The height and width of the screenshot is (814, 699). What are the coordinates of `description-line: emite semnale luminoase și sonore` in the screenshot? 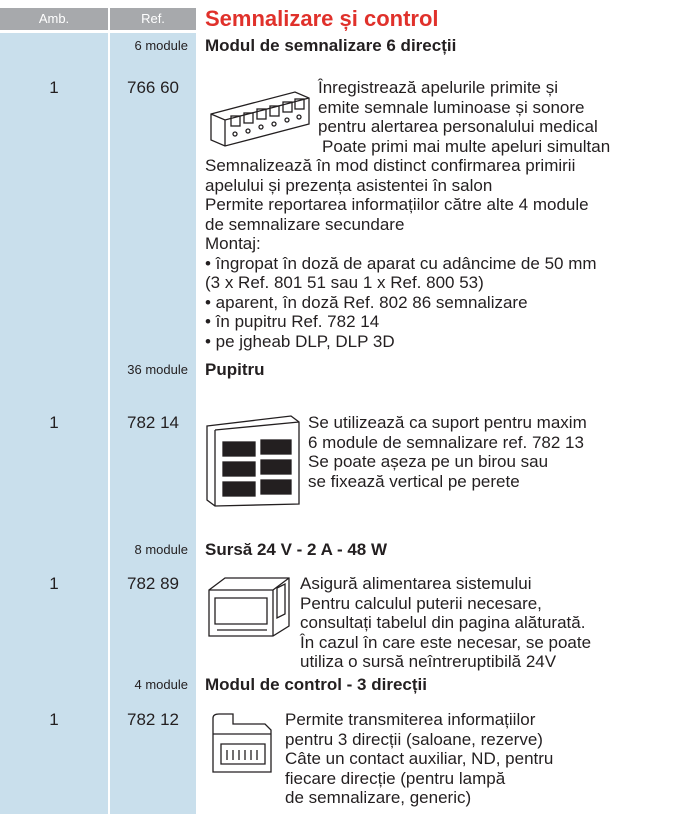 It's located at (451, 107).